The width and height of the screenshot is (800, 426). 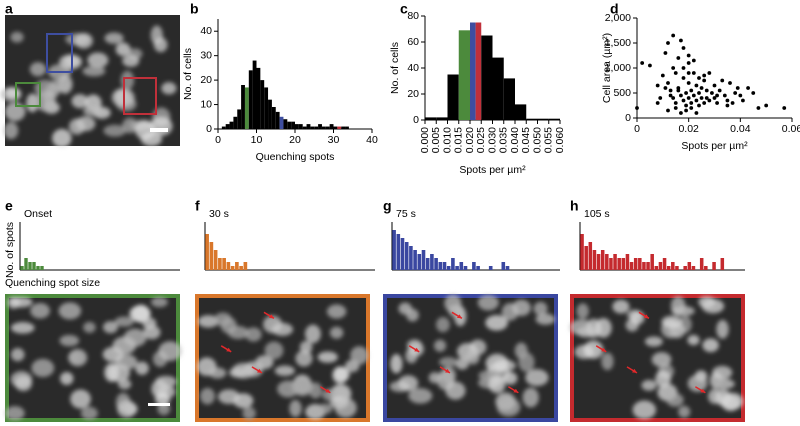 I want to click on panel-letter: e, so click(x=9, y=206).